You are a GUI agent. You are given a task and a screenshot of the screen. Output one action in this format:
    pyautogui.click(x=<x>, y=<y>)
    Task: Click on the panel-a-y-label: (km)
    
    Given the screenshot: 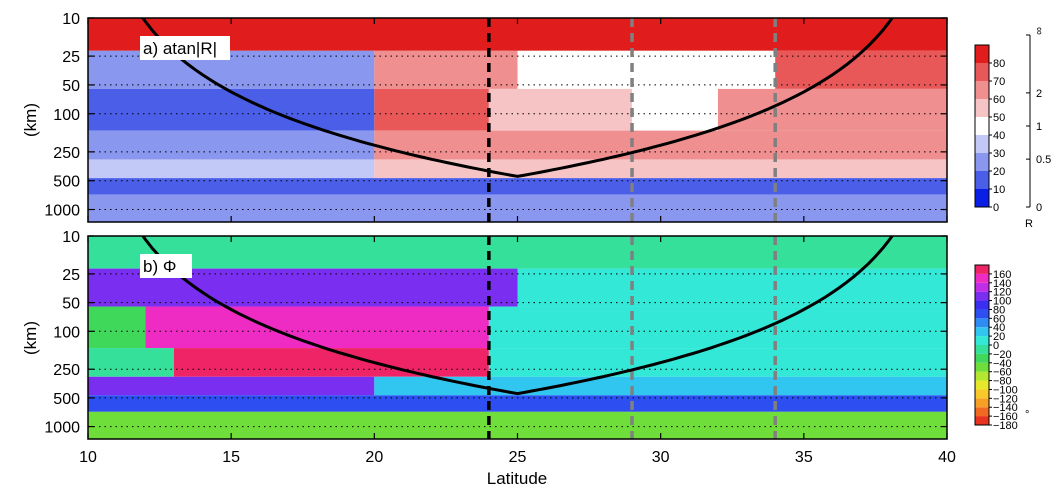 What is the action you would take?
    pyautogui.click(x=30, y=120)
    